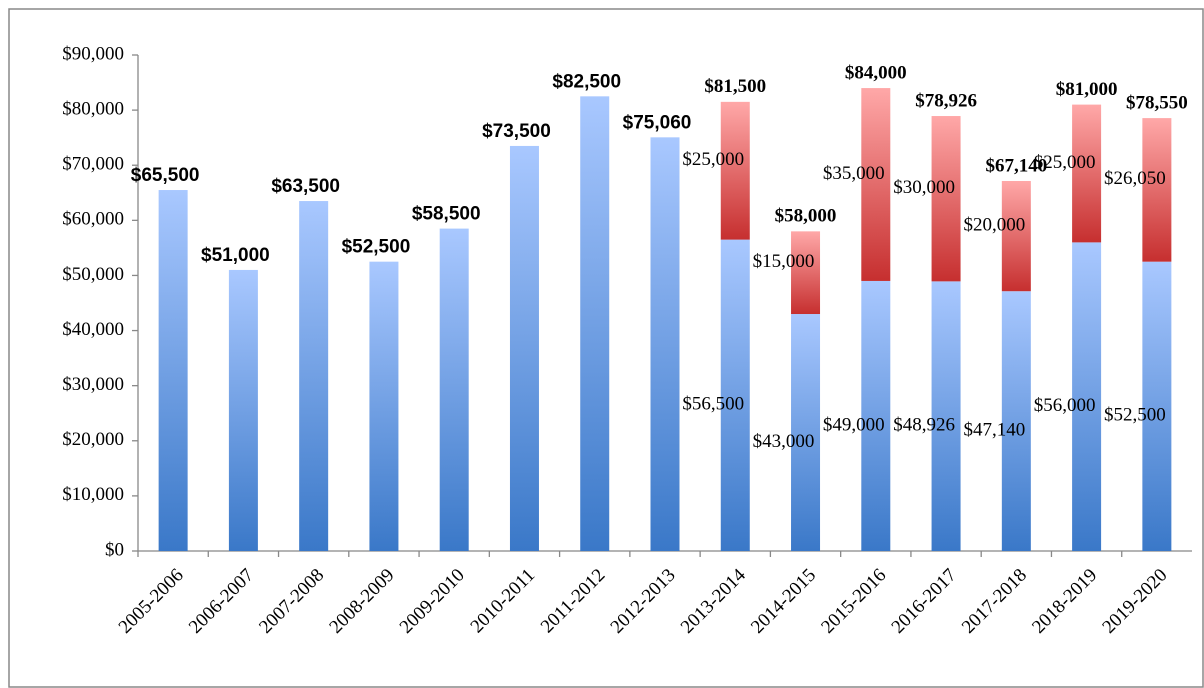  What do you see at coordinates (784, 441) in the screenshot?
I see `data-label: $43,000` at bounding box center [784, 441].